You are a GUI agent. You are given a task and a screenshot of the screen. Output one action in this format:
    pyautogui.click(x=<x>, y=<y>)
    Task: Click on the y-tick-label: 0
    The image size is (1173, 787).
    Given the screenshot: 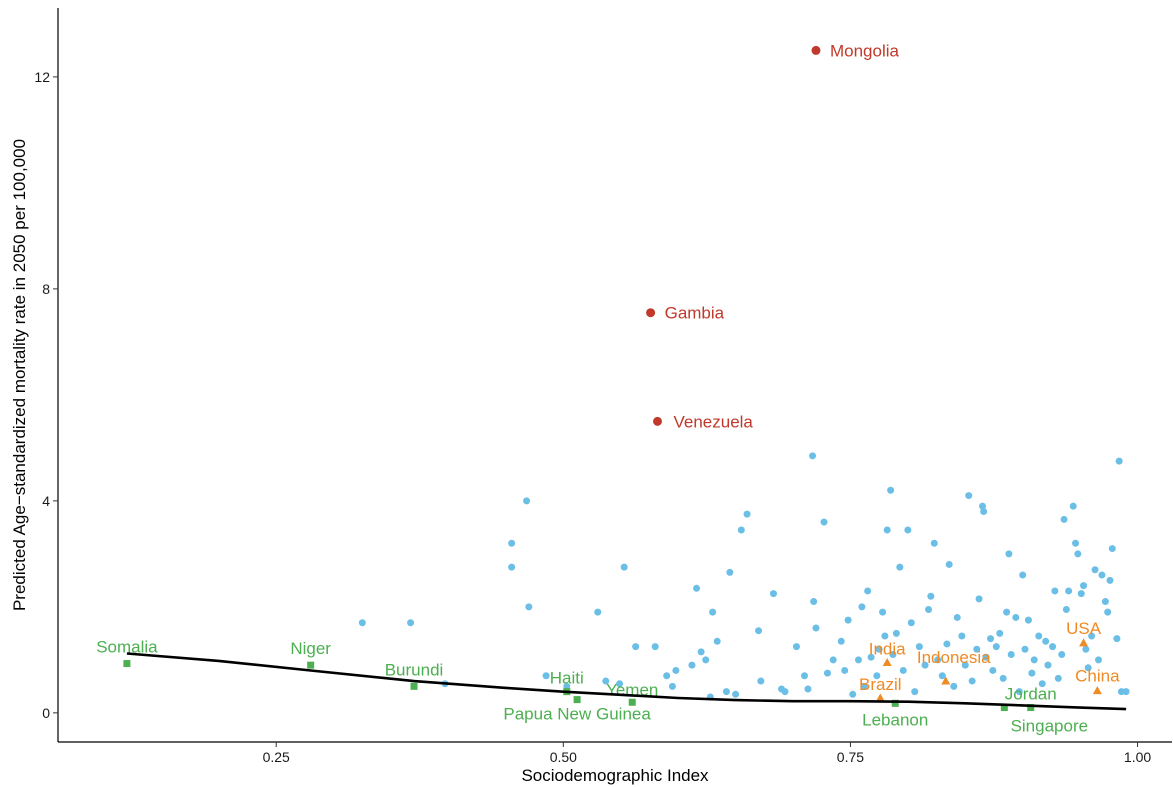 What is the action you would take?
    pyautogui.click(x=46, y=713)
    